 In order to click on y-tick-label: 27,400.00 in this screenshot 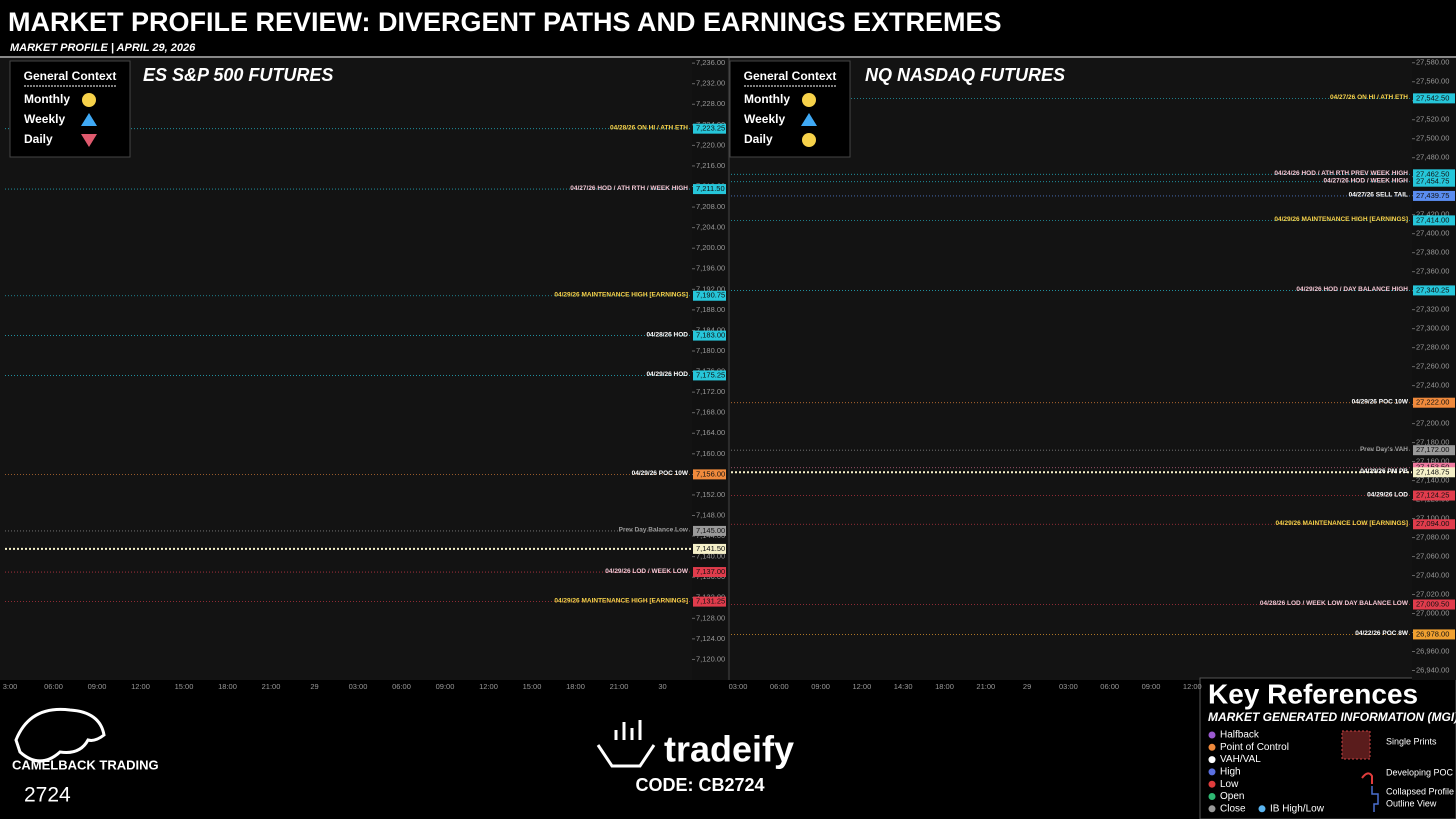, I will do `click(1432, 233)`.